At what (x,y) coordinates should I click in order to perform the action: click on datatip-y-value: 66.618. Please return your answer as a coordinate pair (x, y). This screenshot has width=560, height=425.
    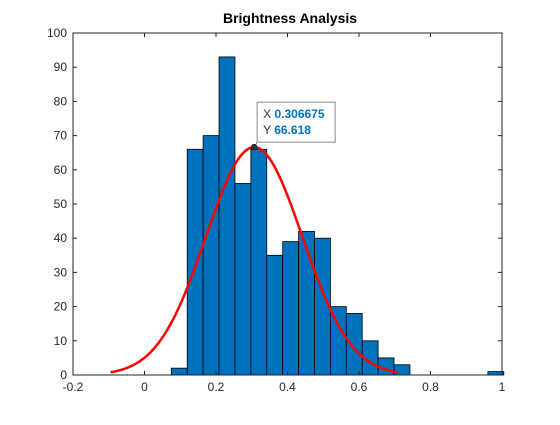
    Looking at the image, I should click on (292, 130).